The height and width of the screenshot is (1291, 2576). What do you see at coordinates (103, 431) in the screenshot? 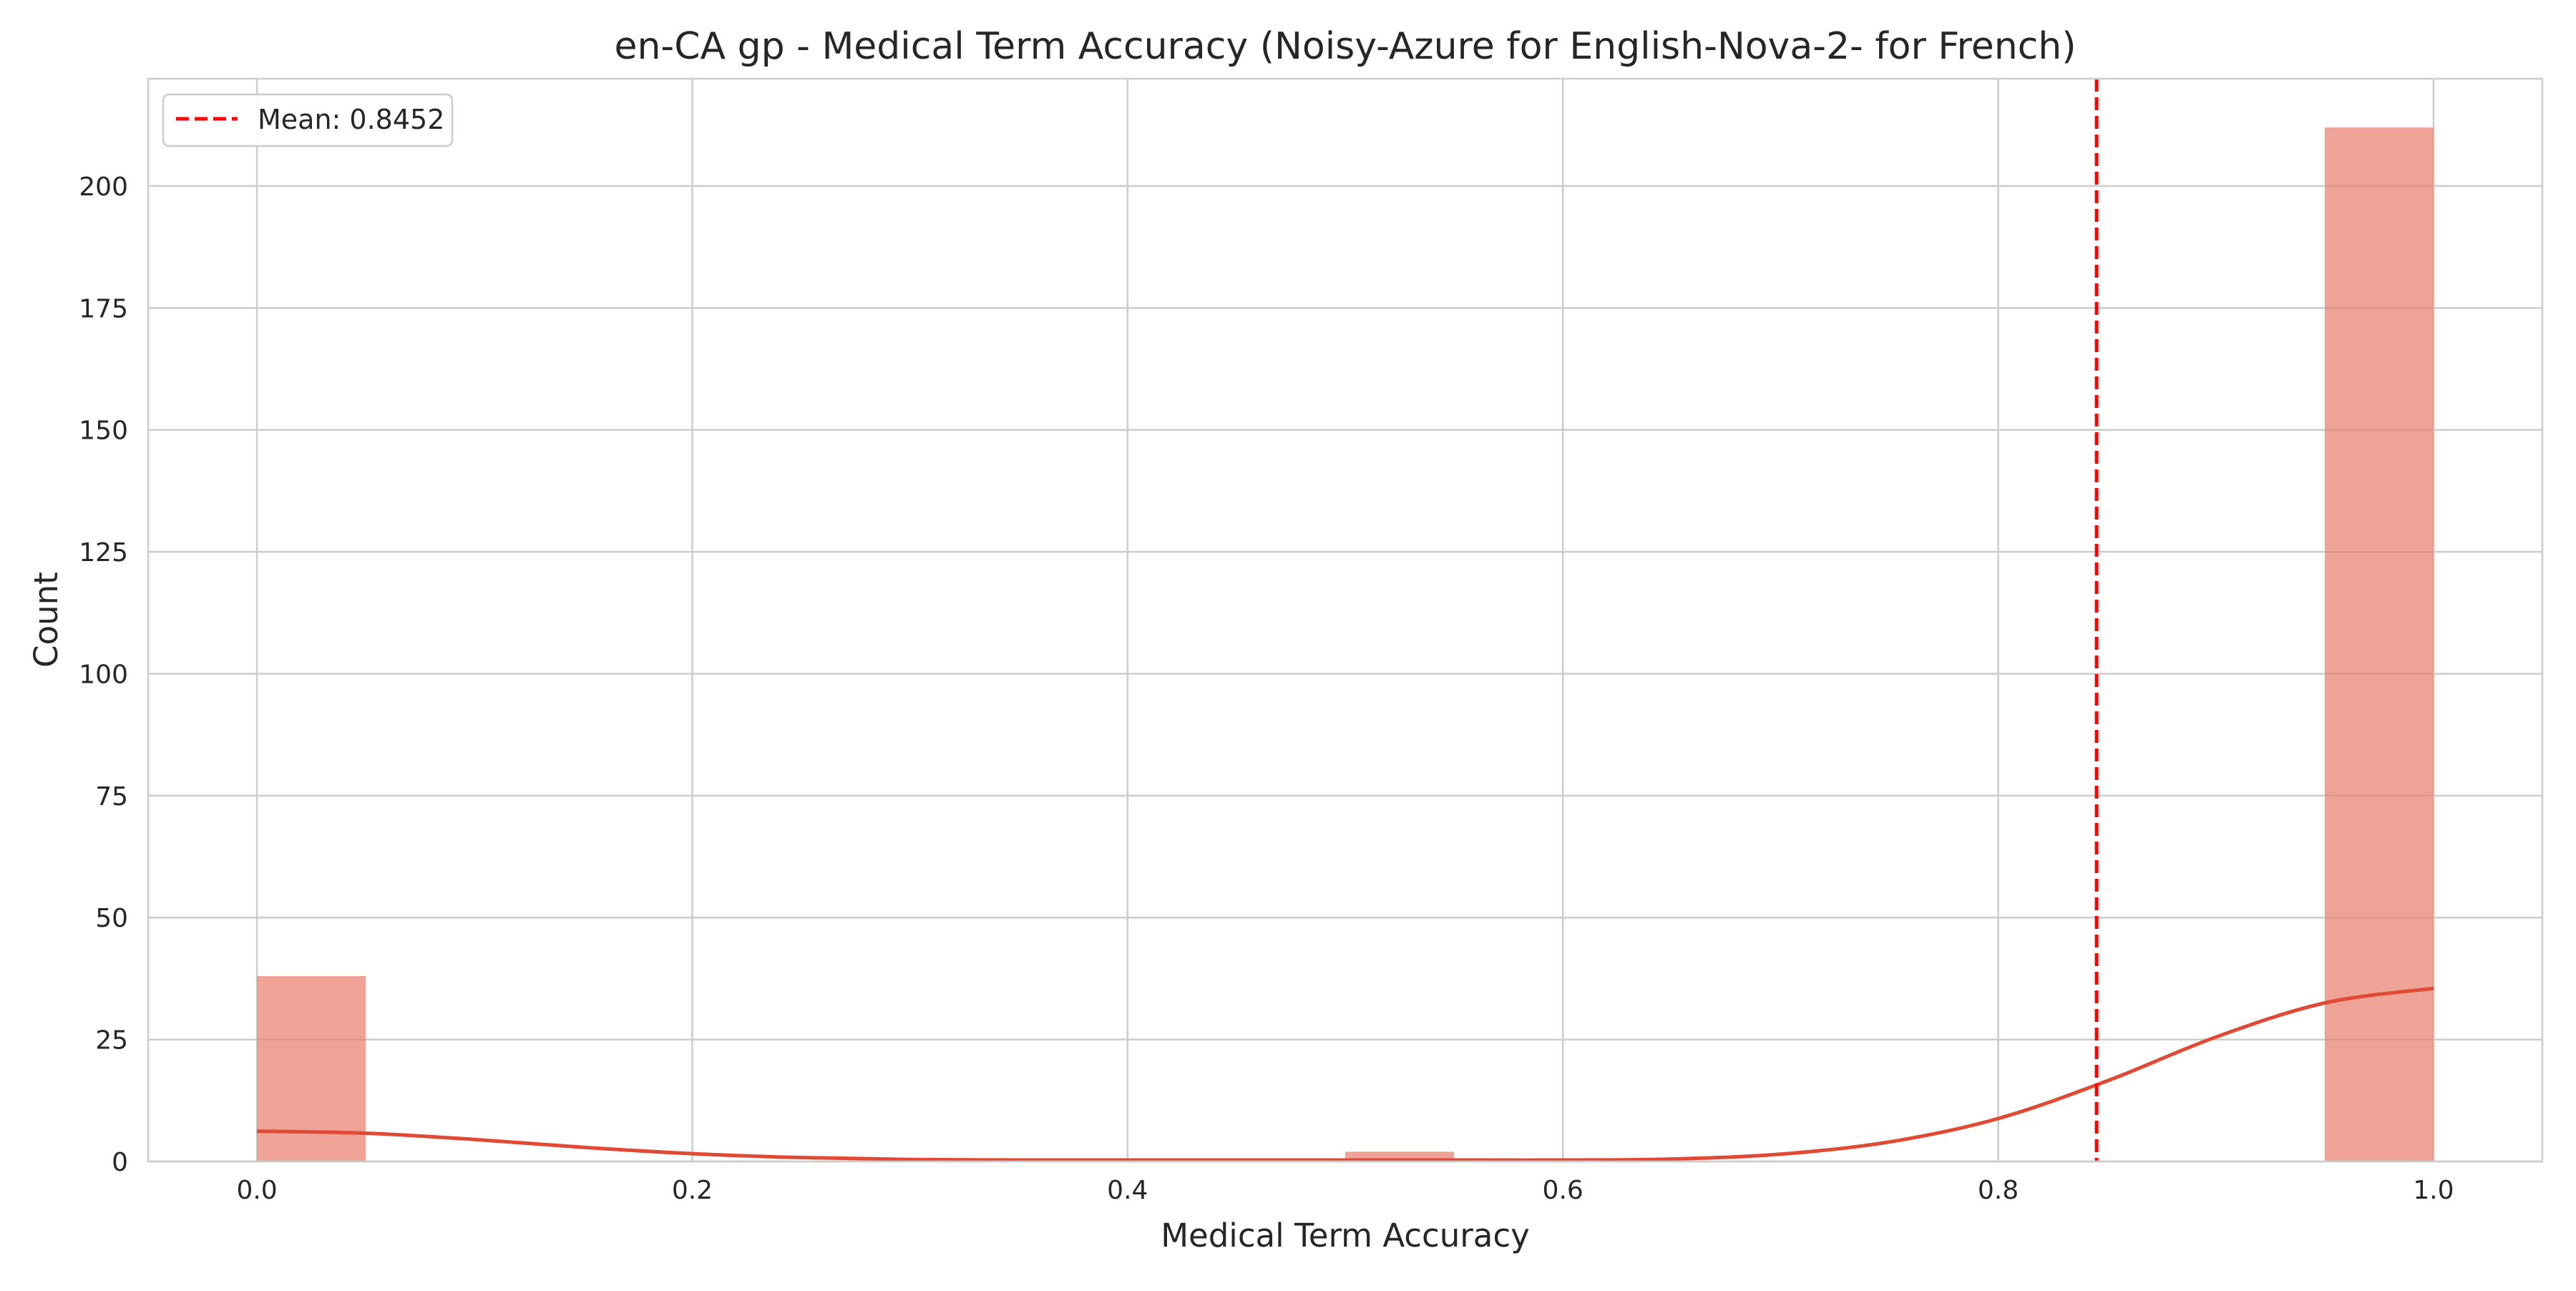
I see `y-tick-label: 150` at bounding box center [103, 431].